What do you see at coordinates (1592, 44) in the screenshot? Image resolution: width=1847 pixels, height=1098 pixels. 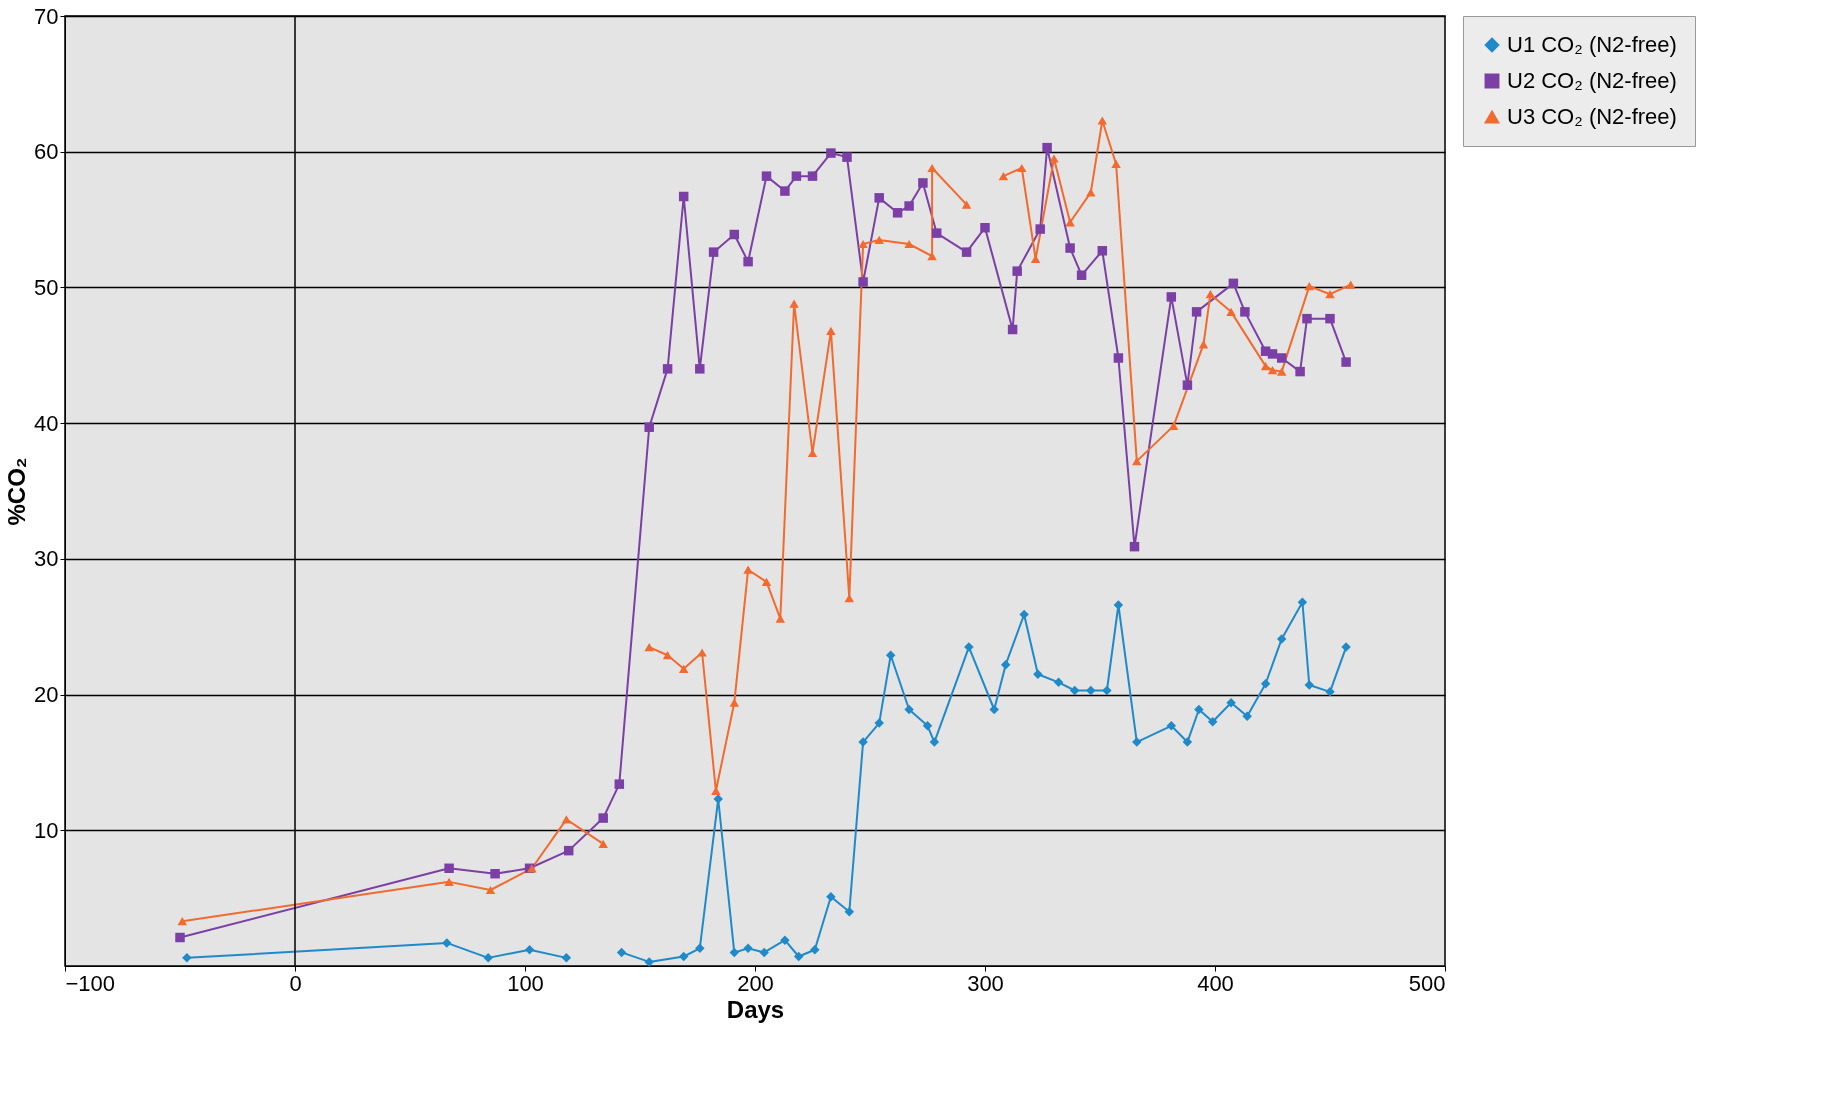 I see `legend-label: U1 CO₂ (N2-free)` at bounding box center [1592, 44].